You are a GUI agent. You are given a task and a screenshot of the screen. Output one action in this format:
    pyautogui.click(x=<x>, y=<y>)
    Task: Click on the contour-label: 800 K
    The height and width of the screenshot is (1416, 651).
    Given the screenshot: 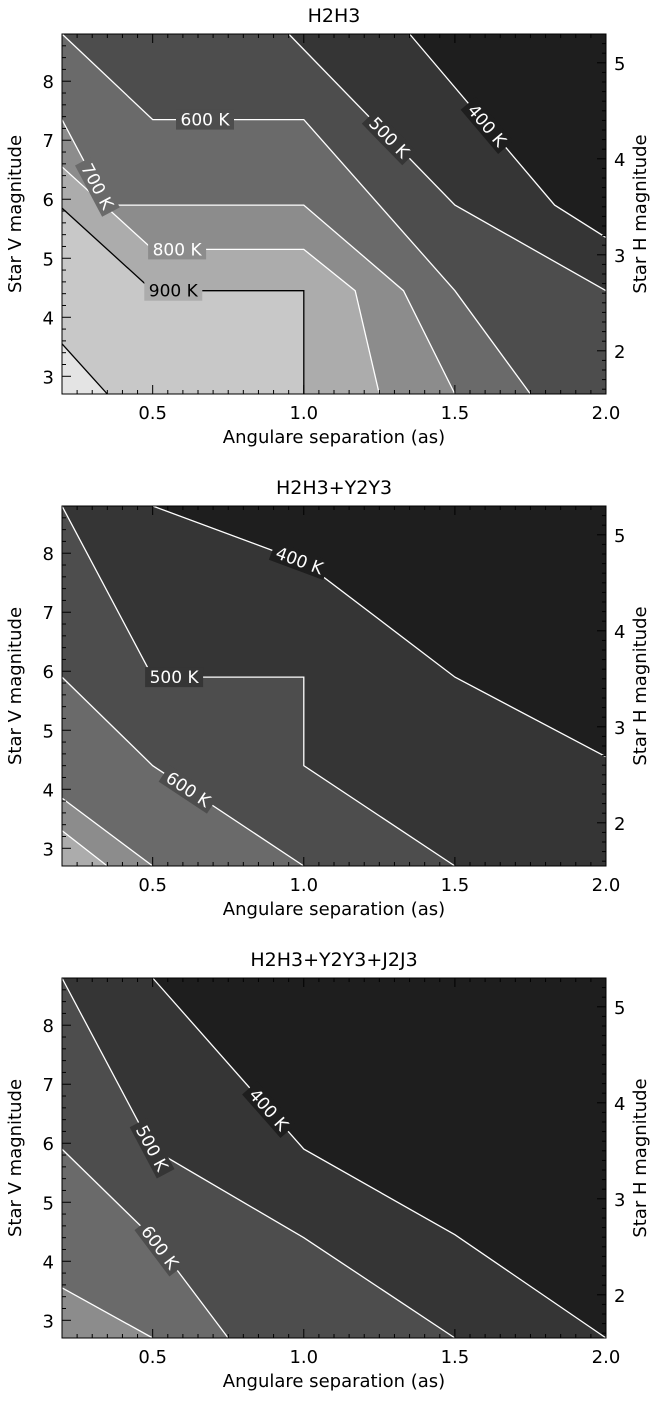 What is the action you would take?
    pyautogui.click(x=177, y=249)
    